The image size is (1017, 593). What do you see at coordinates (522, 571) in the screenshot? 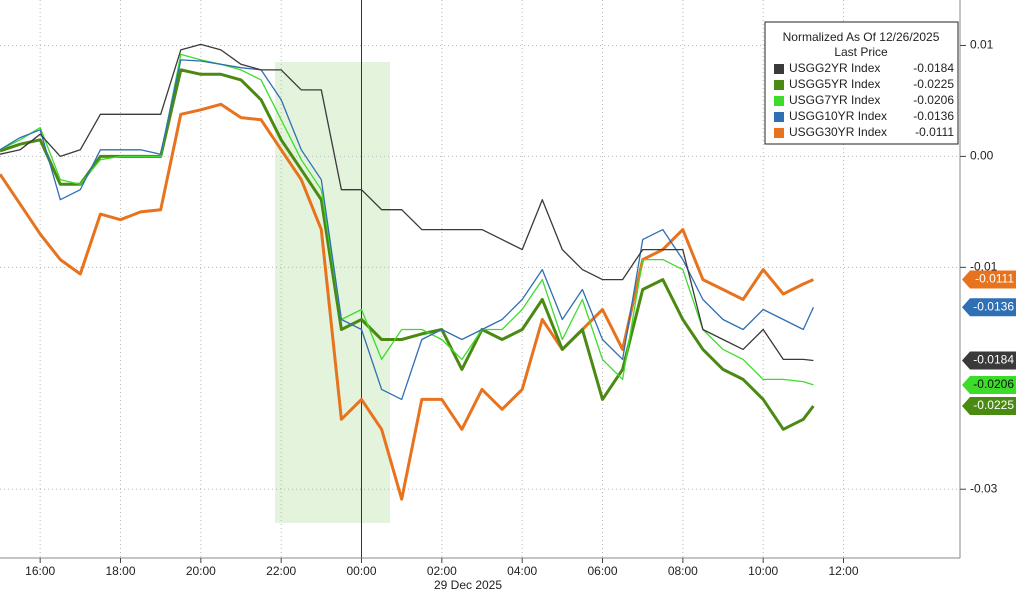
I see `x-tick-label: 04:00` at bounding box center [522, 571].